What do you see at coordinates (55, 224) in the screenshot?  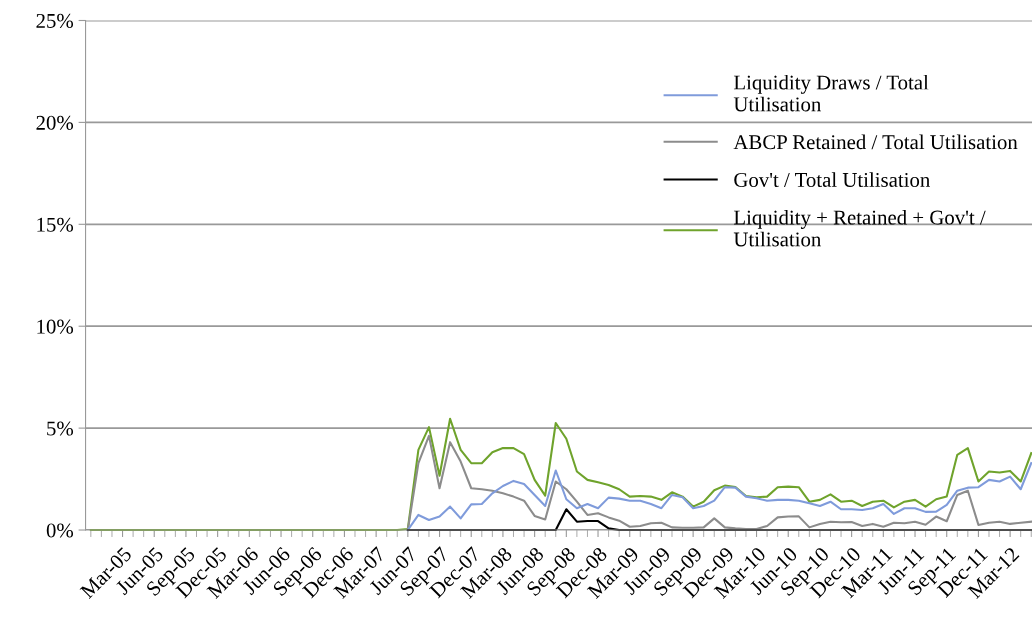 I see `y-tick-label: 15%` at bounding box center [55, 224].